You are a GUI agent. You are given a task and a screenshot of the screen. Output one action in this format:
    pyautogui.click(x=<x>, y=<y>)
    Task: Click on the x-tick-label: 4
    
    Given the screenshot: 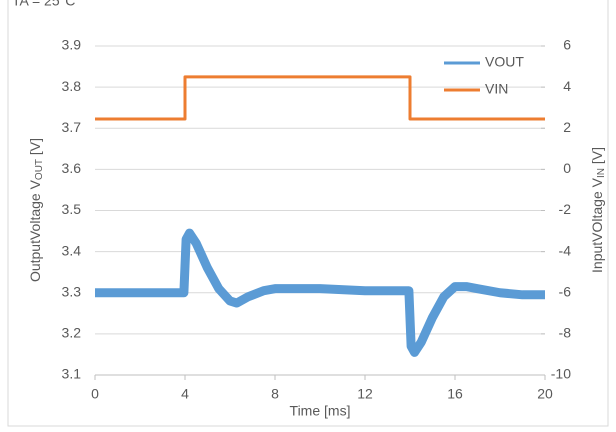 What is the action you would take?
    pyautogui.click(x=185, y=394)
    